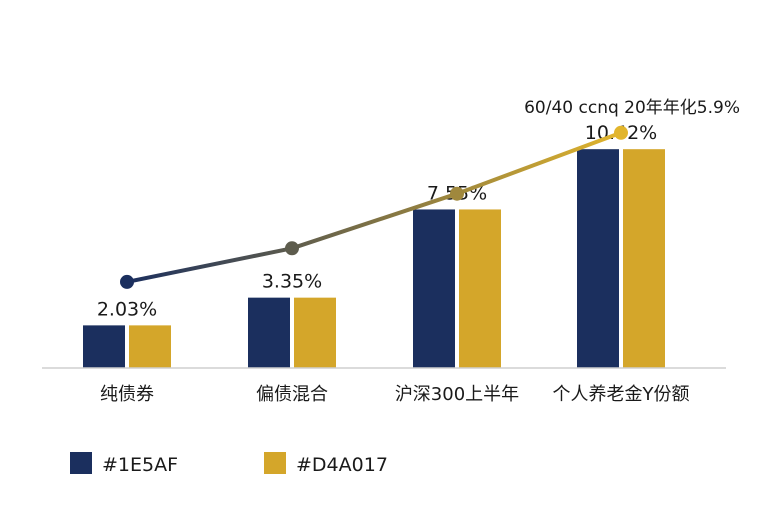  I want to click on legend-label-series-1: #1E5AF, so click(140, 465).